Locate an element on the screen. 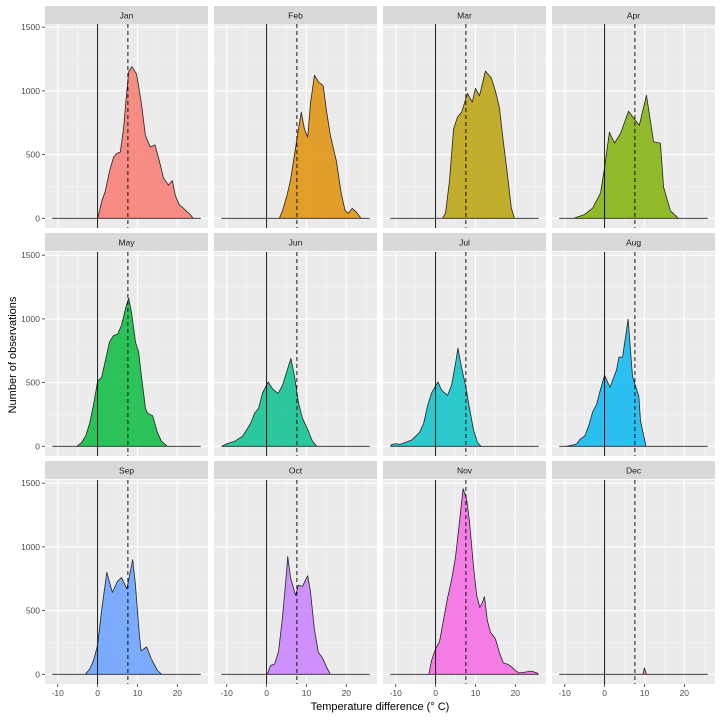 The width and height of the screenshot is (720, 720). facet-panel-oct: Oct -10 0 10 20 is located at coordinates (295, 579).